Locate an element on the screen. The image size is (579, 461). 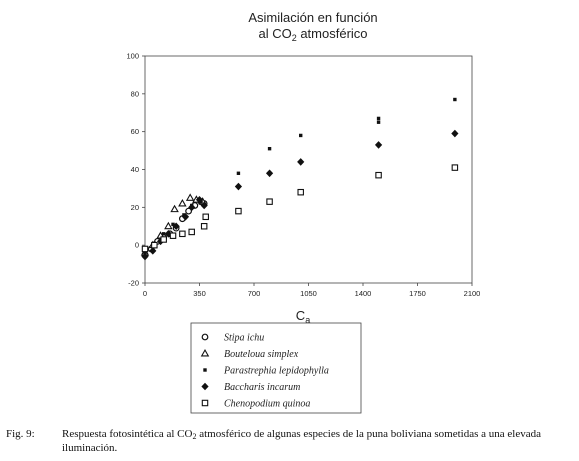
caption-label: Fig. 9: is located at coordinates (20, 434).